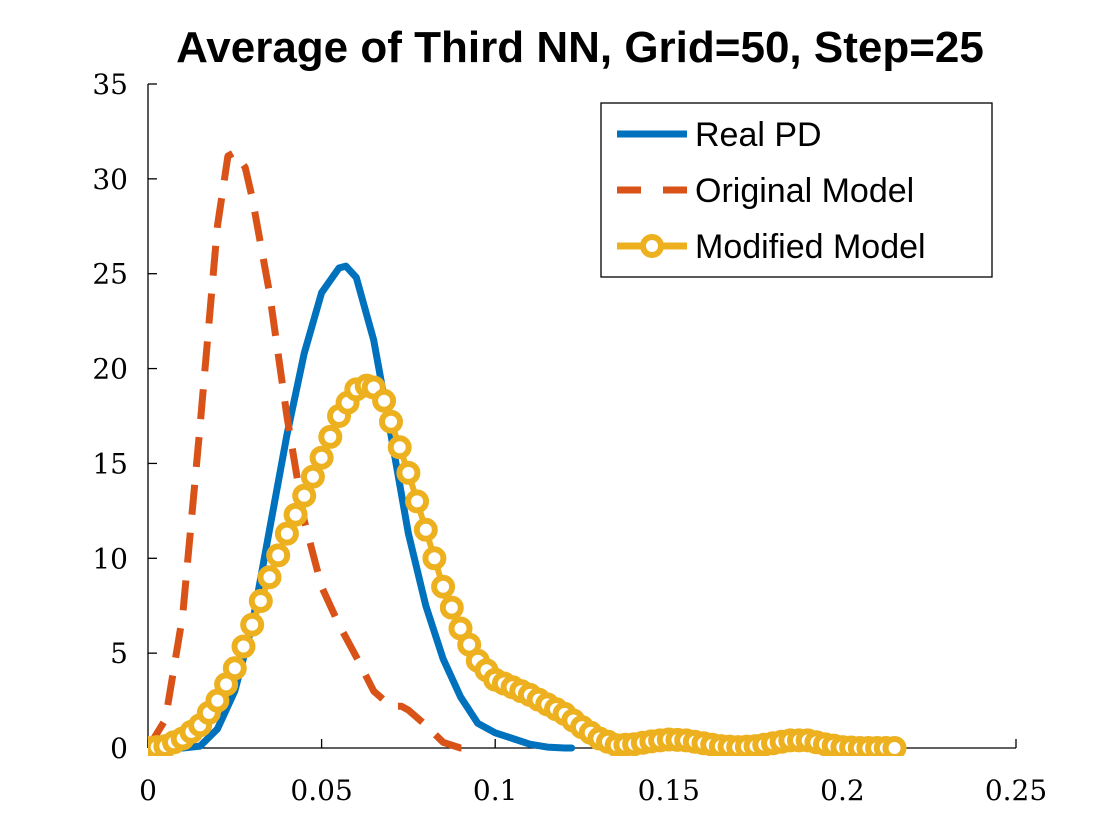 The width and height of the screenshot is (1120, 840). What do you see at coordinates (758, 135) in the screenshot?
I see `legend-label: Real PD` at bounding box center [758, 135].